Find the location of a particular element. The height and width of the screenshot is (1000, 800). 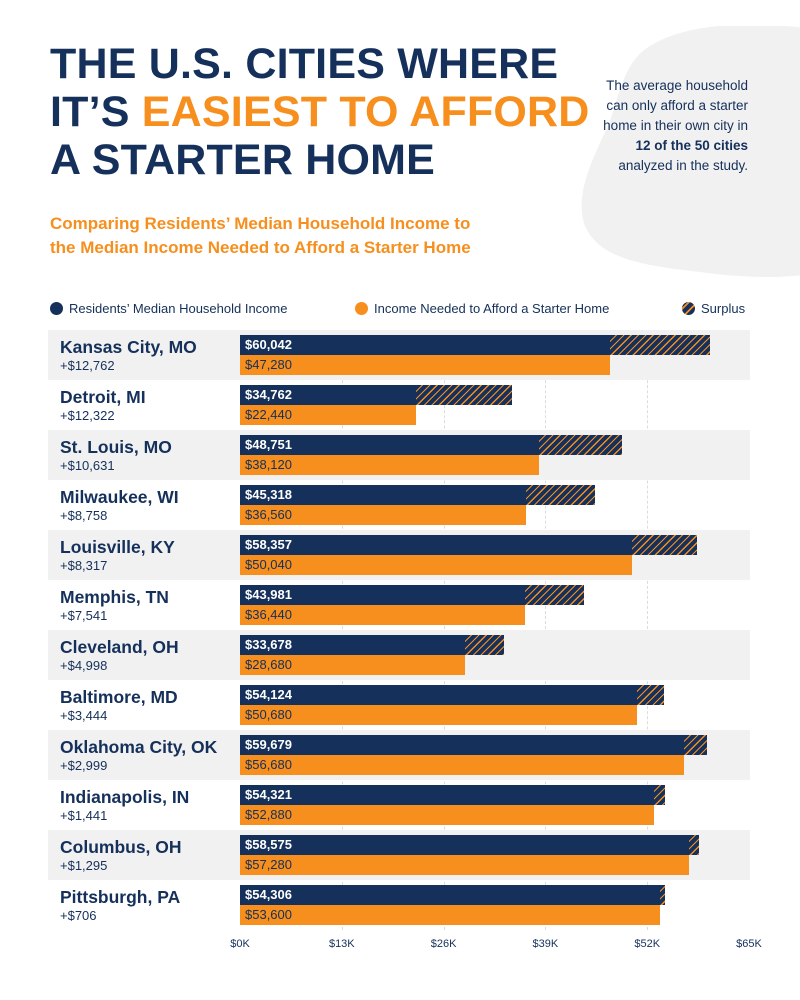

needed-bar: $53,600 is located at coordinates (450, 915).